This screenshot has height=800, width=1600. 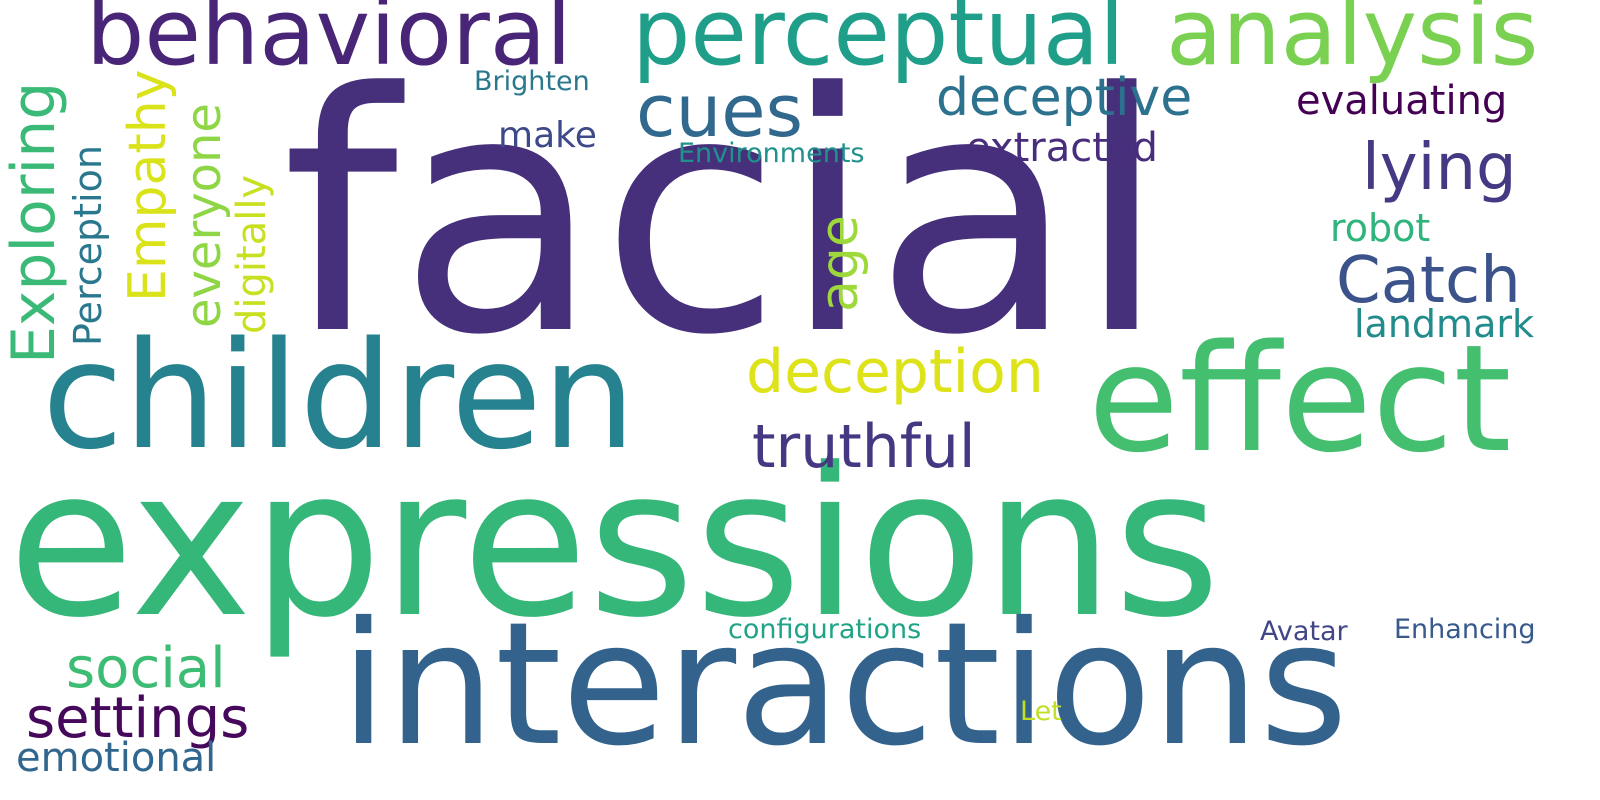 What do you see at coordinates (34, 222) in the screenshot?
I see `word-exploring: Exploring` at bounding box center [34, 222].